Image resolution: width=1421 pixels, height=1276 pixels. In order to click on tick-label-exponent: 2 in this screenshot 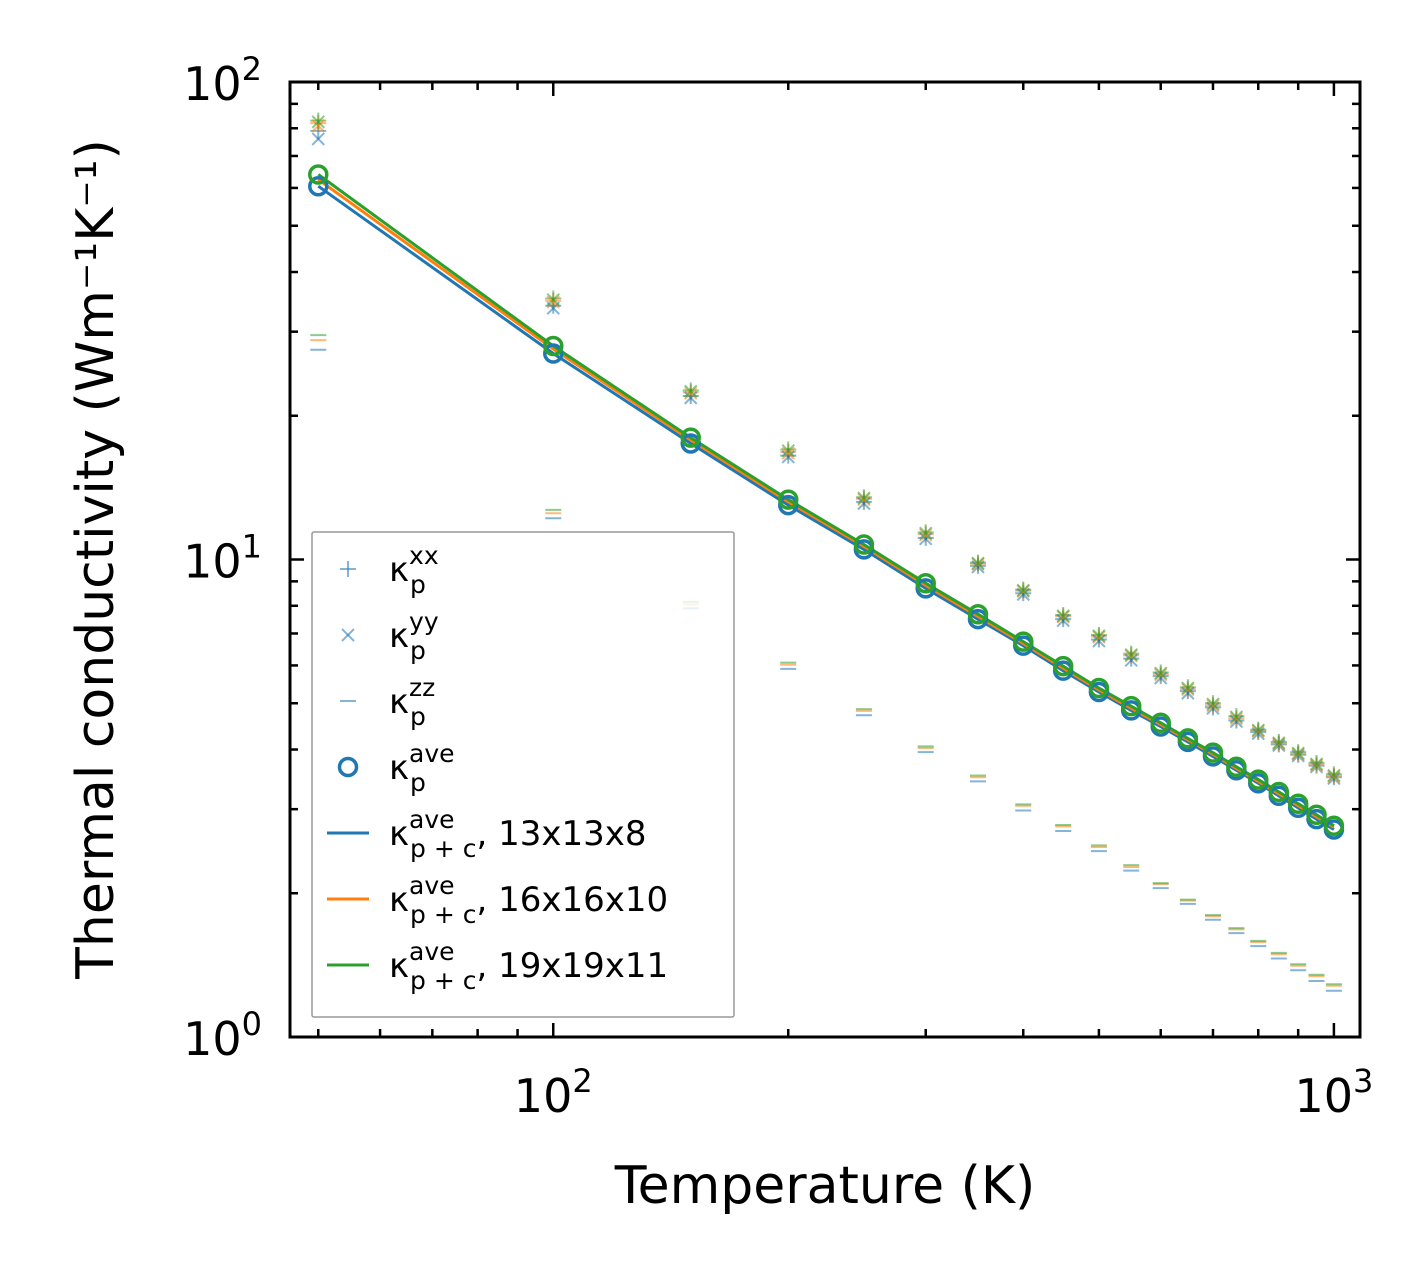, I will do `click(252, 69)`.